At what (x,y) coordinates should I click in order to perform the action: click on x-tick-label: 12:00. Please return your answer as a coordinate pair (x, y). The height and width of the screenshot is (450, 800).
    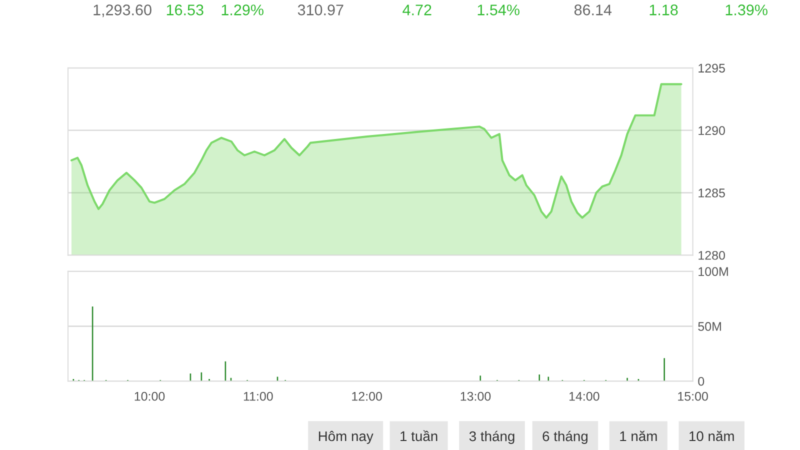
    Looking at the image, I should click on (367, 396).